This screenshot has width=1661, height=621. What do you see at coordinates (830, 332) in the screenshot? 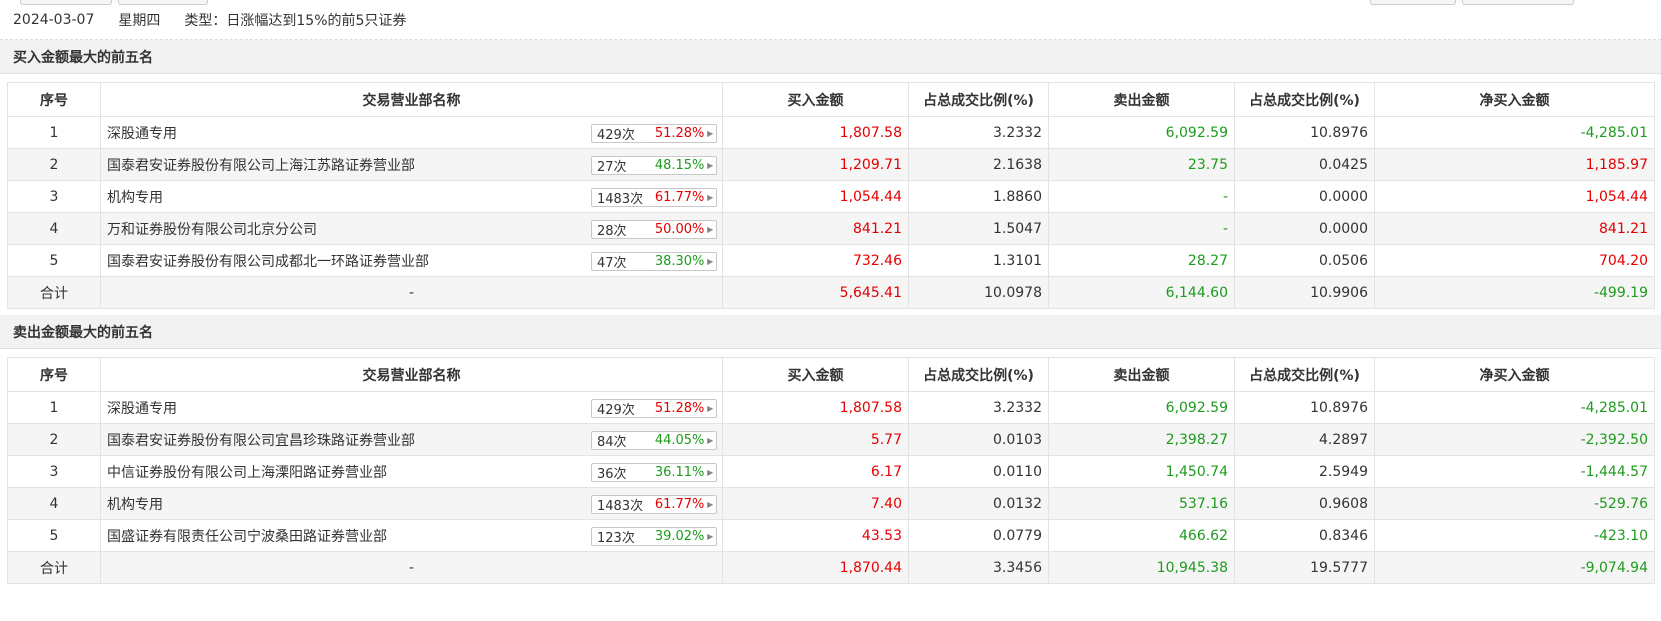
I see `sell-section-title: 卖出金额最大的前五名` at bounding box center [830, 332].